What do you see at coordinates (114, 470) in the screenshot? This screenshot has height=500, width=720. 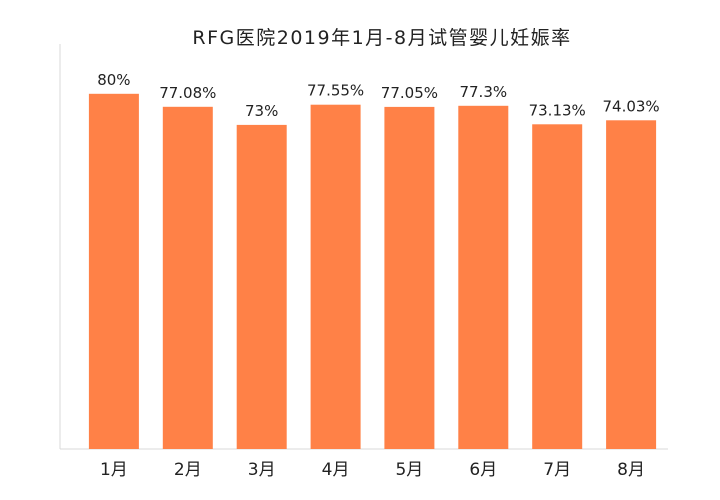 I see `x-tick-label-1: 1月` at bounding box center [114, 470].